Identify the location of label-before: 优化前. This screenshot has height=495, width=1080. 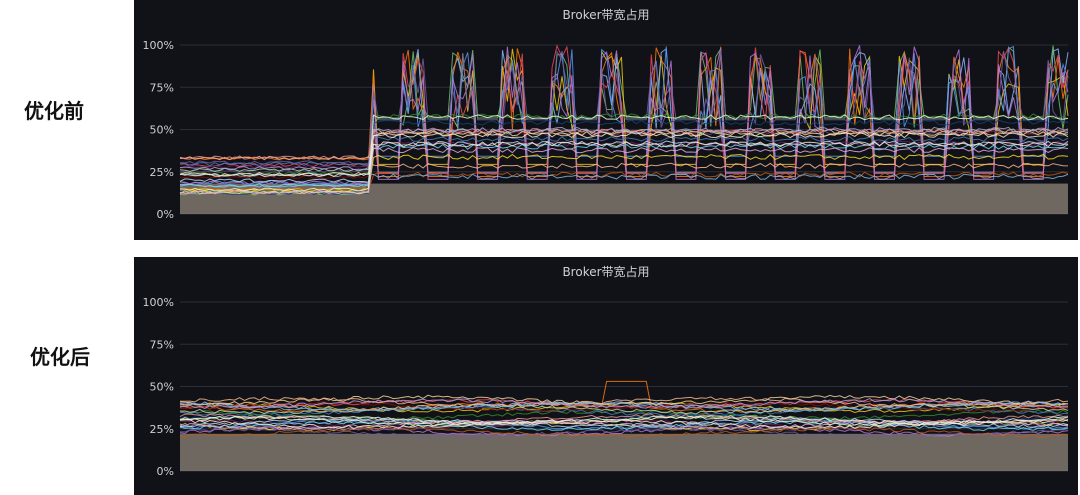
(54, 111).